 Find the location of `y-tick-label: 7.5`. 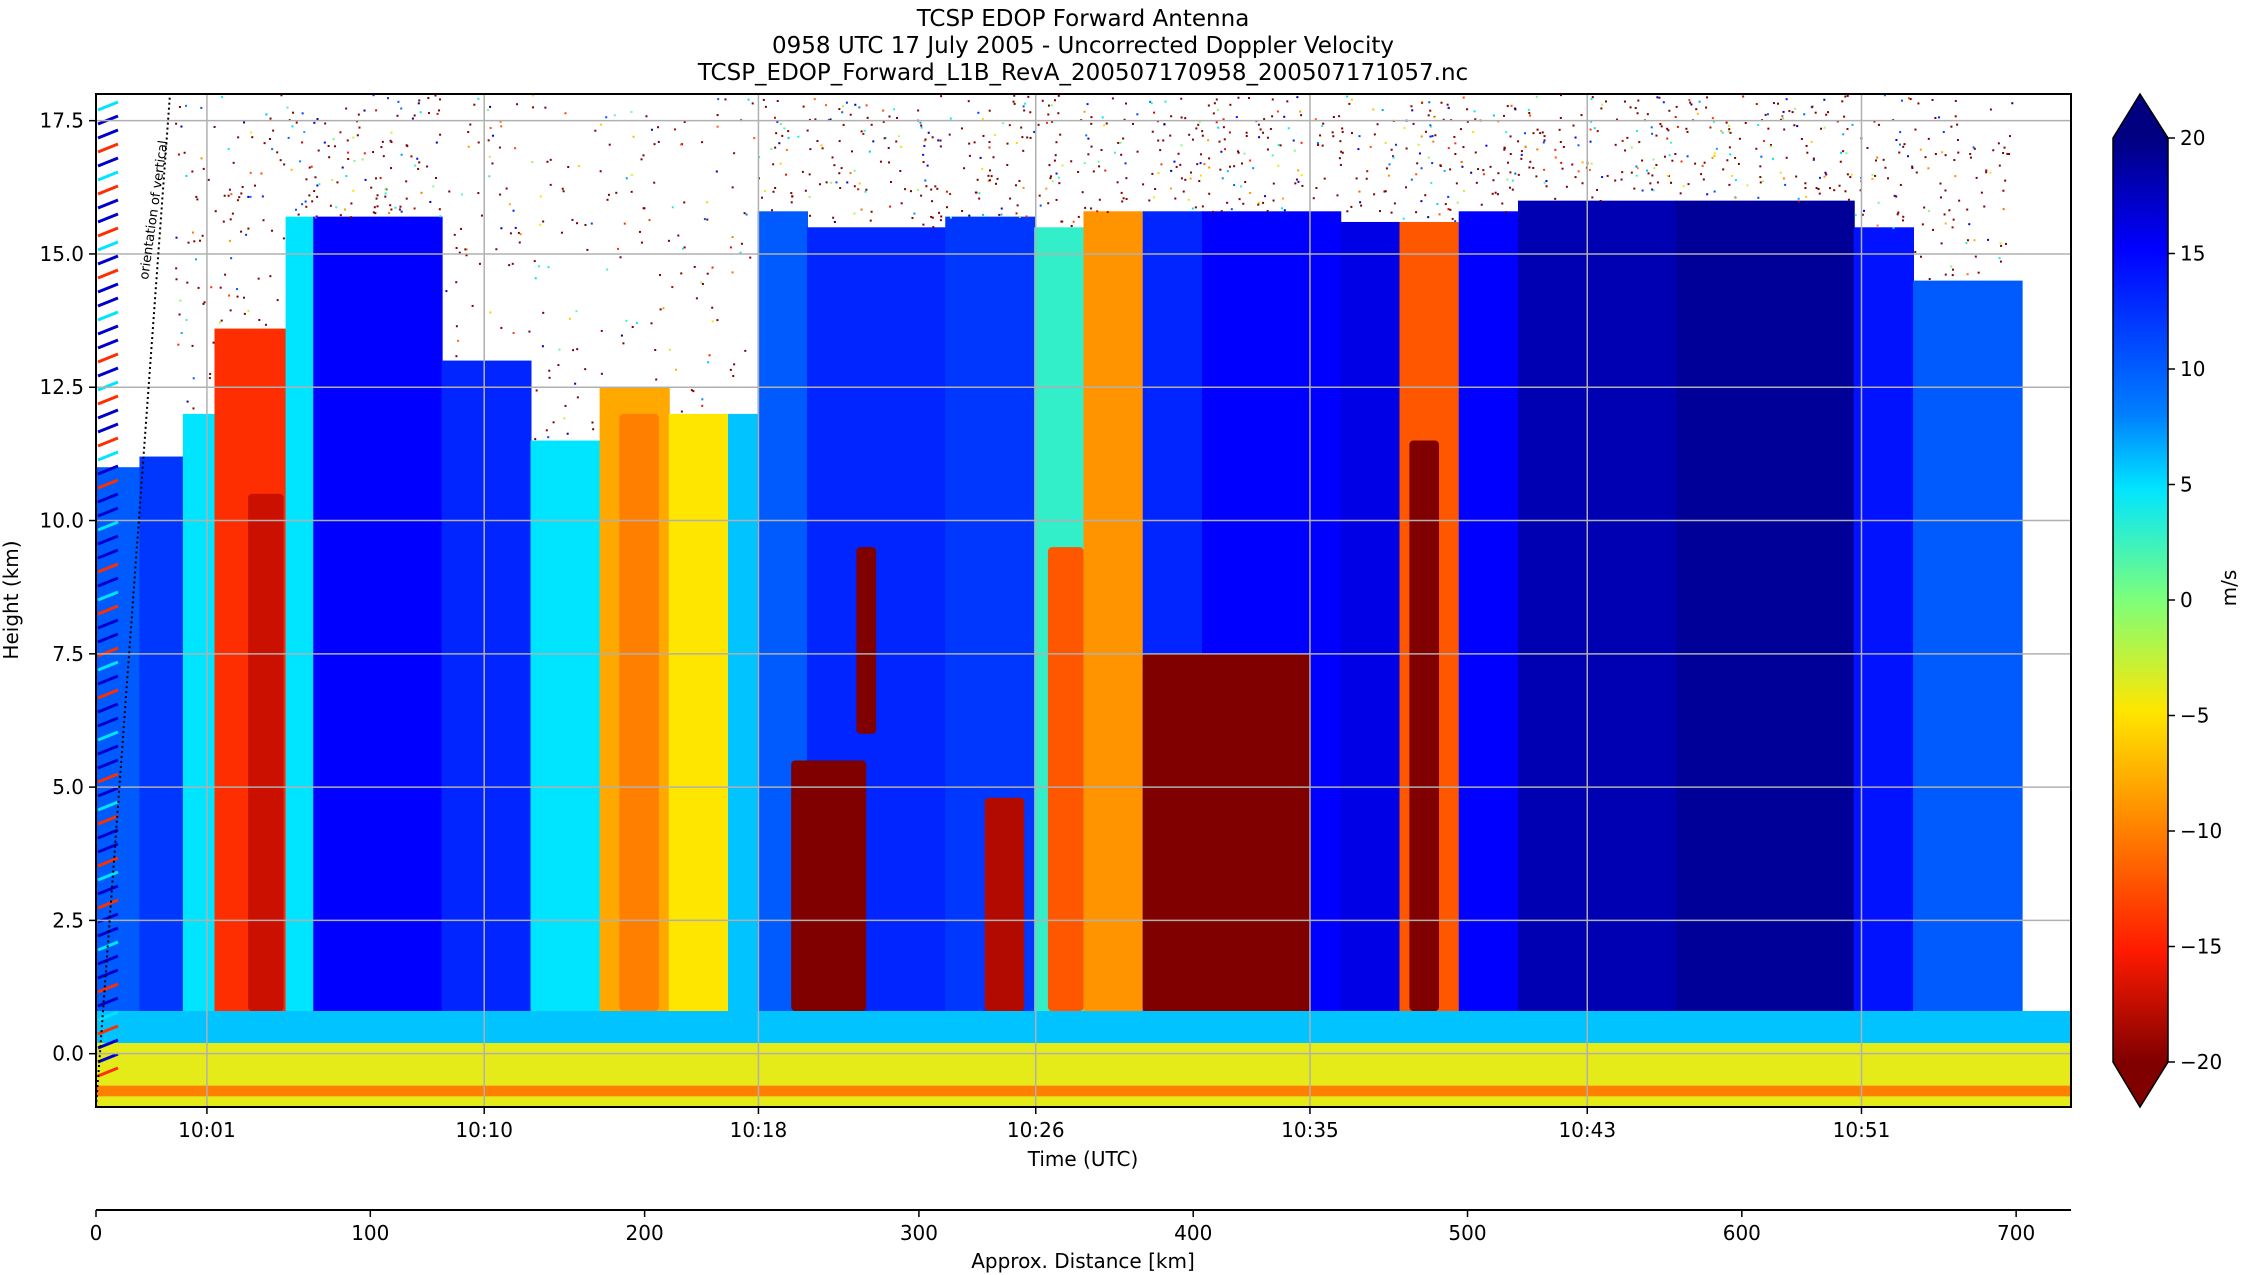

y-tick-label: 7.5 is located at coordinates (68, 654).